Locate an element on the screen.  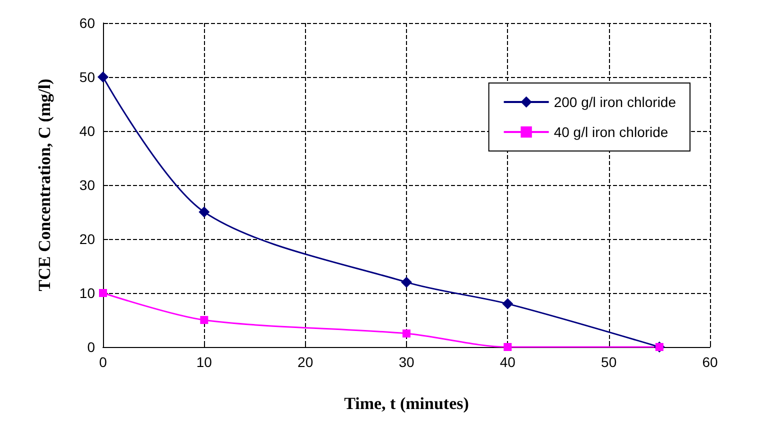
x-tick-label: 20 is located at coordinates (306, 362).